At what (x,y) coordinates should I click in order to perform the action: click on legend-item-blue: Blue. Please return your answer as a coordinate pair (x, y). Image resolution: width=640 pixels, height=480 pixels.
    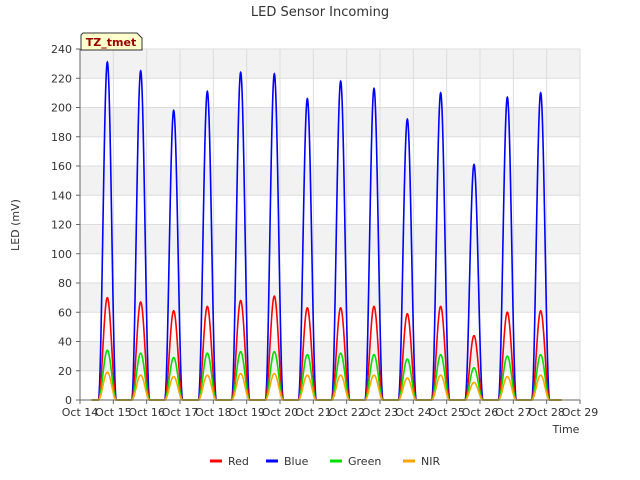
    Looking at the image, I should click on (287, 461).